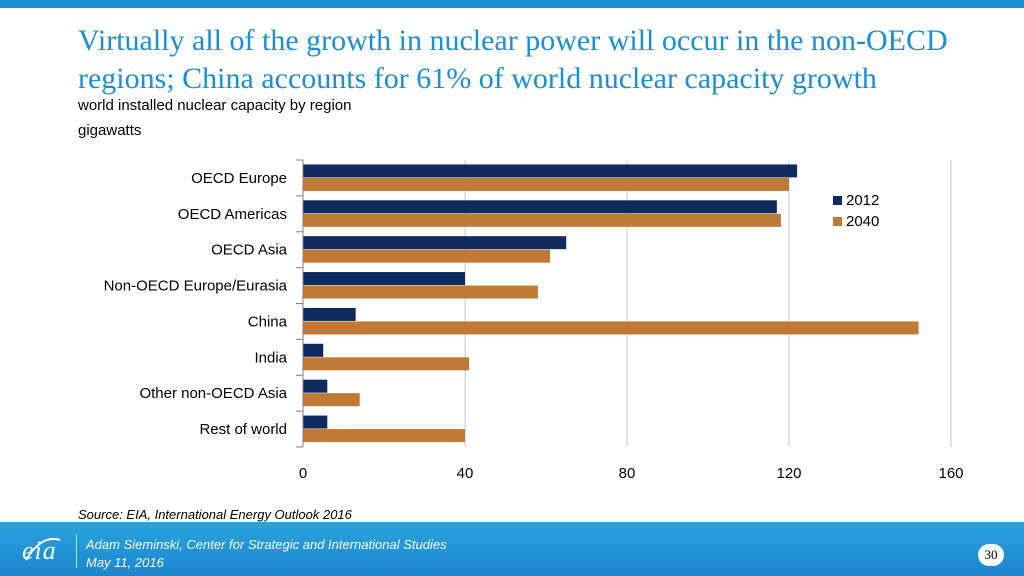  I want to click on logo-text: eia, so click(39, 550).